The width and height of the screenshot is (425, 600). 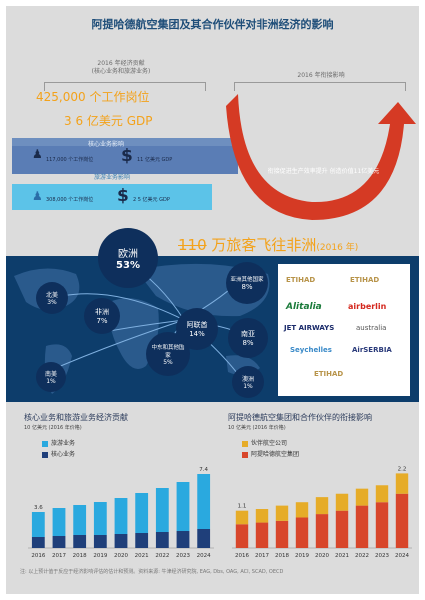 What do you see at coordinates (365, 280) in the screenshot?
I see `etihad-partner-logo: ETIHAD` at bounding box center [365, 280].